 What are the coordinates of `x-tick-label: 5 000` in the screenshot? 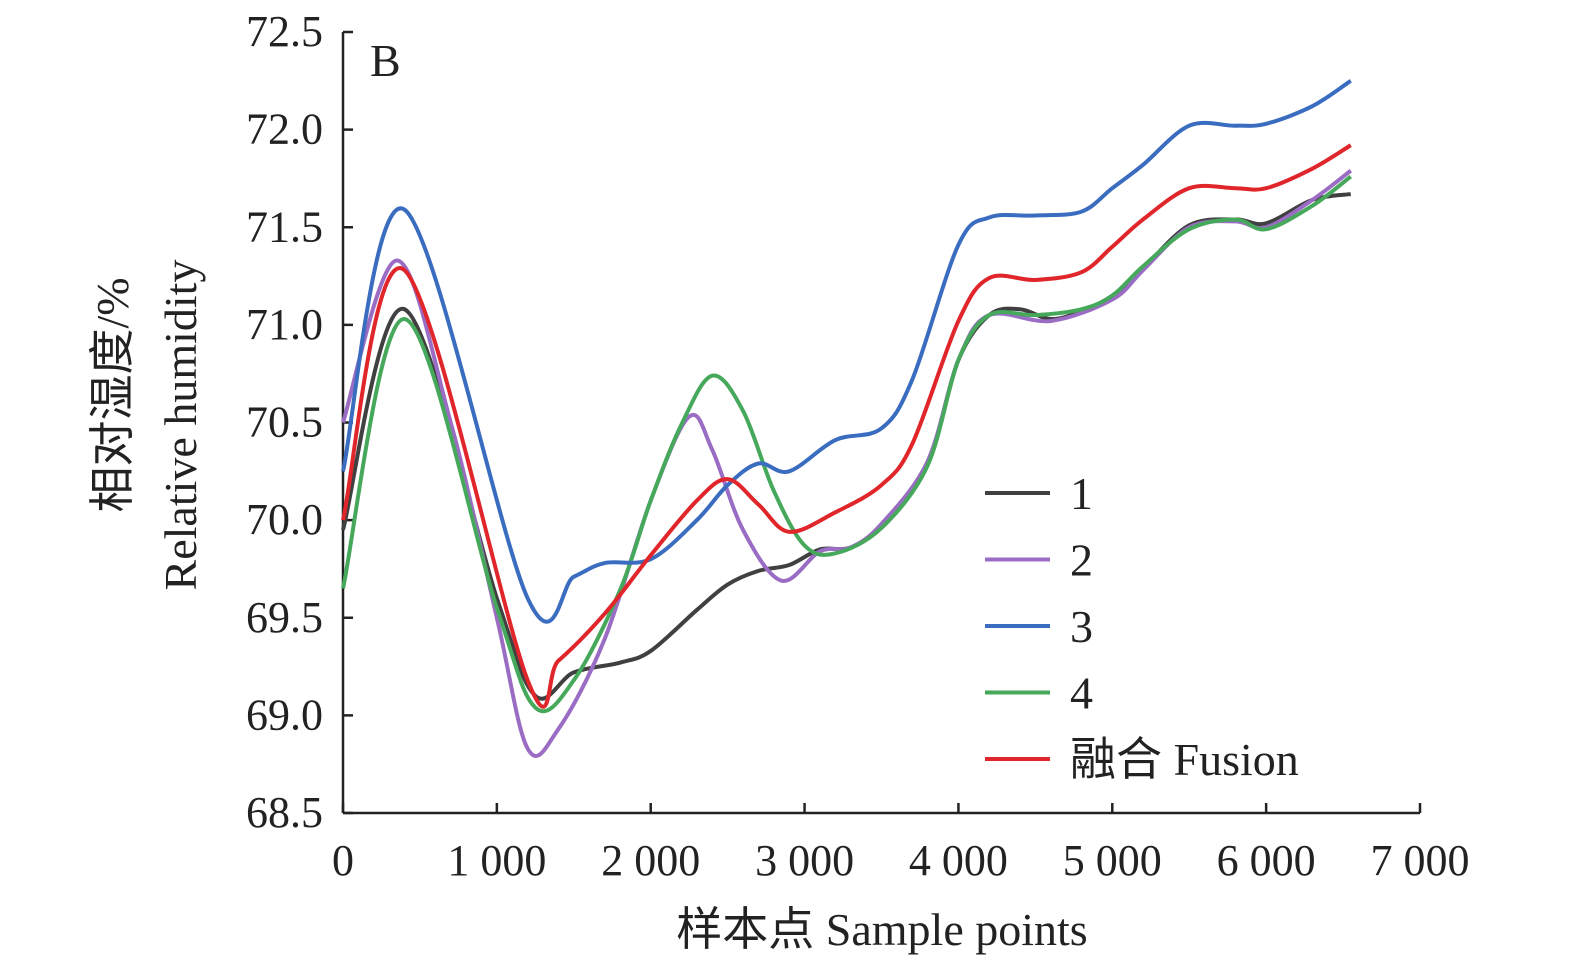 It's located at (1112, 860).